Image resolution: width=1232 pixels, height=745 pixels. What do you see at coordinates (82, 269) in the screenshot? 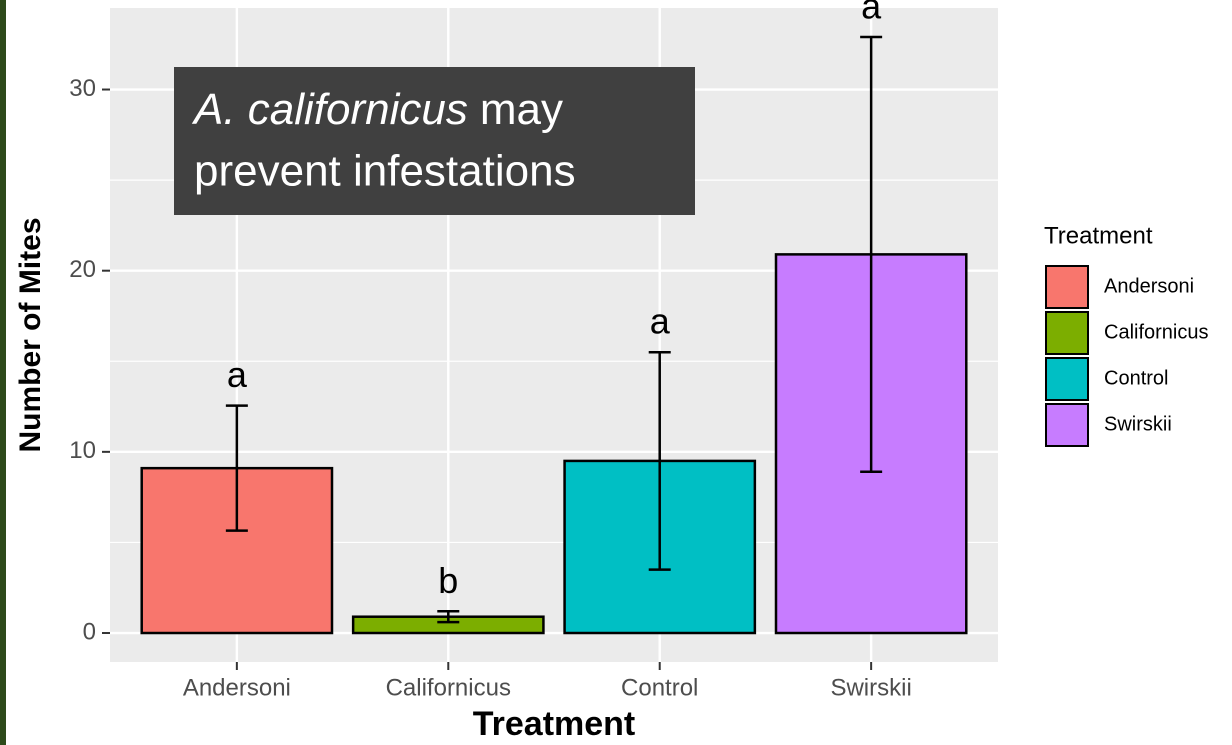
I see `y-tick-label: 20` at bounding box center [82, 269].